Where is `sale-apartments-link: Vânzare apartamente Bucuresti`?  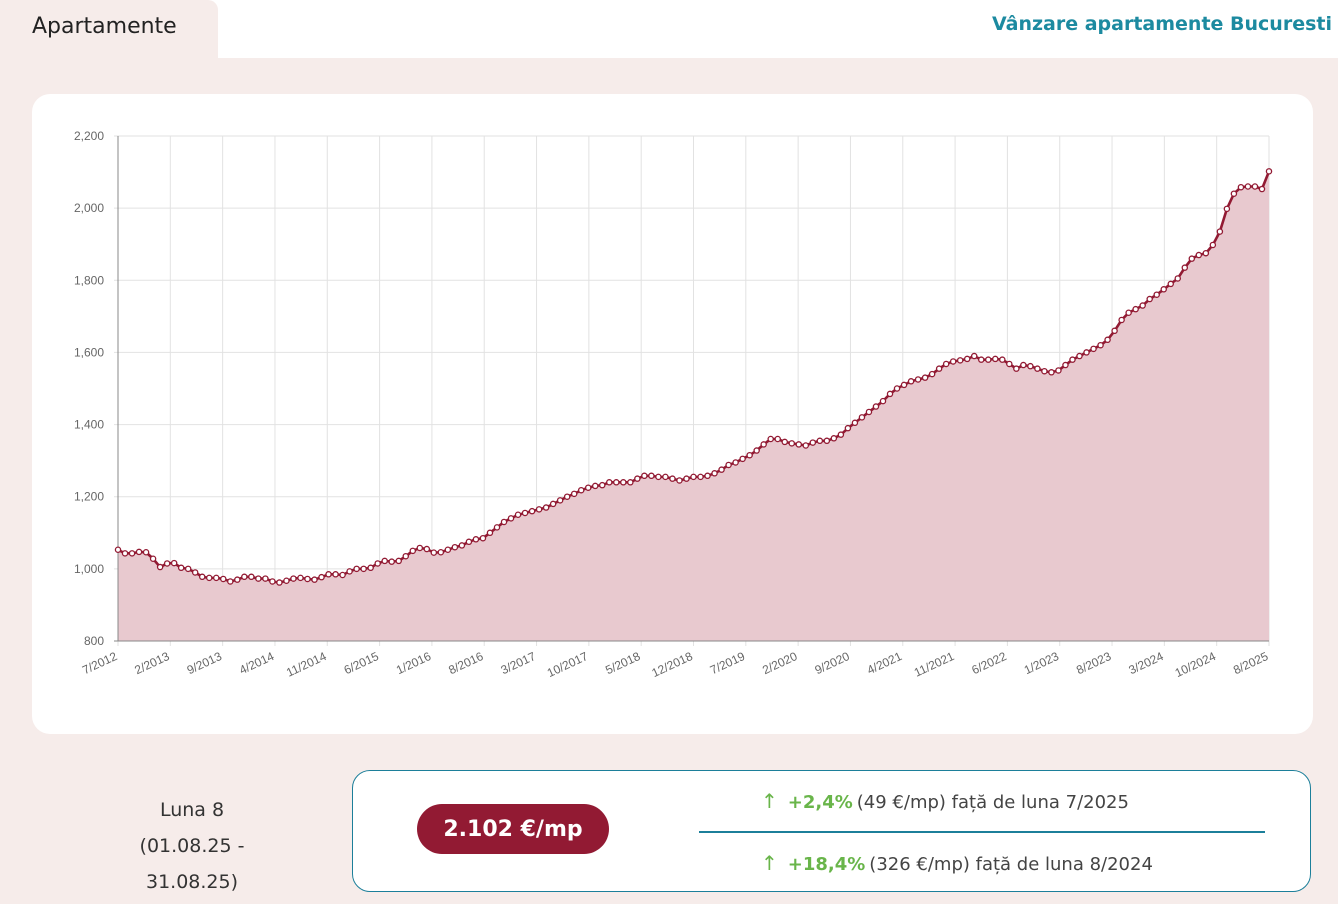 sale-apartments-link: Vânzare apartamente Bucuresti is located at coordinates (1161, 24).